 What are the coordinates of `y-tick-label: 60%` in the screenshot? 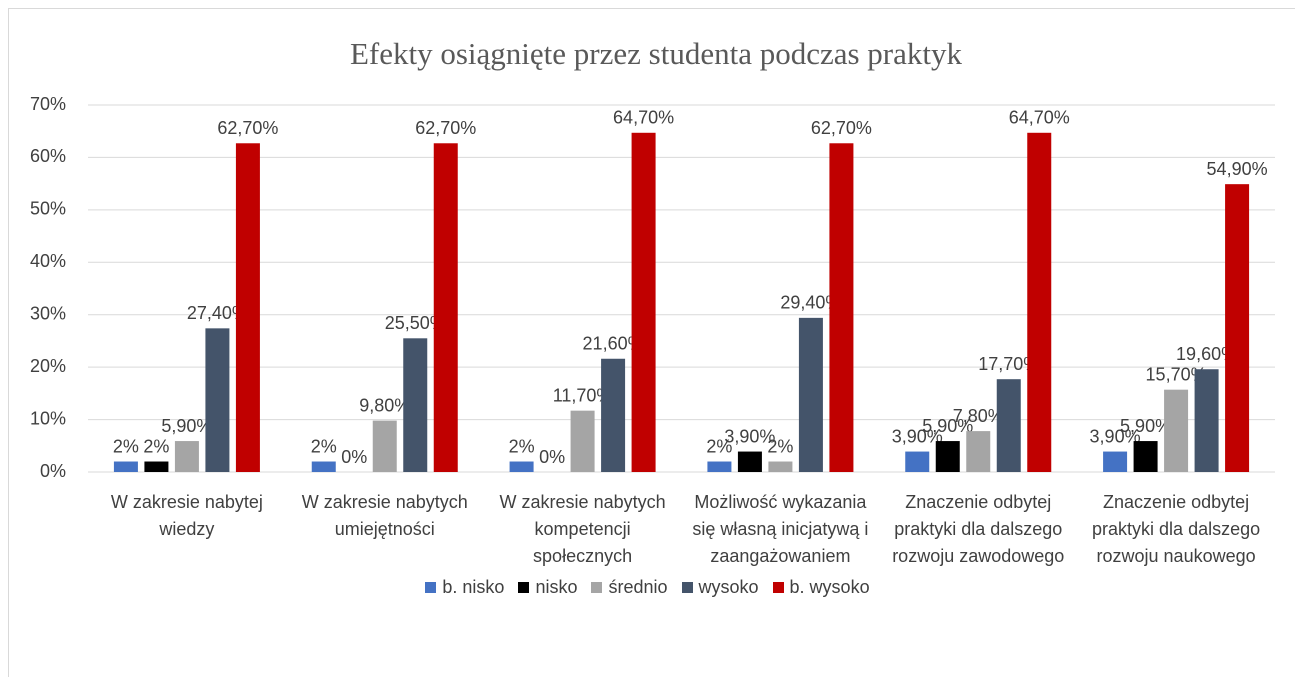 It's located at (48, 156).